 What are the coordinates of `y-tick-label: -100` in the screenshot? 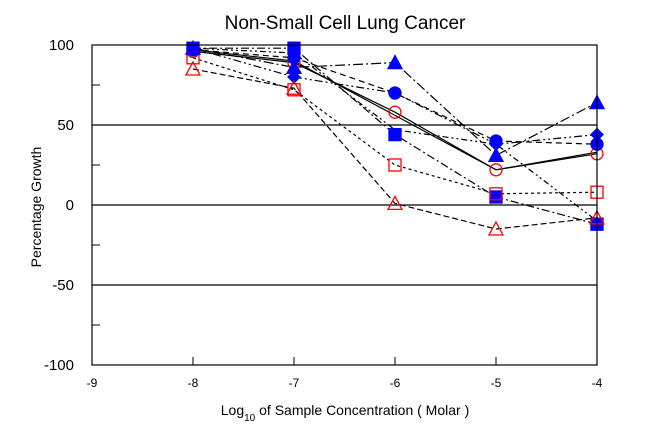 It's located at (59, 365).